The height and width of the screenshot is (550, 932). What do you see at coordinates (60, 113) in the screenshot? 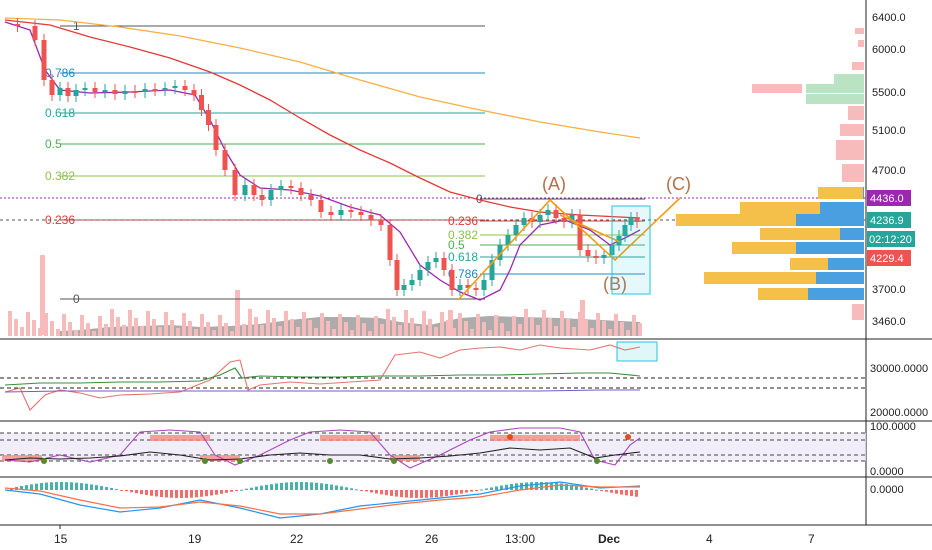
I see `fib-large-label-2: 0.618` at bounding box center [60, 113].